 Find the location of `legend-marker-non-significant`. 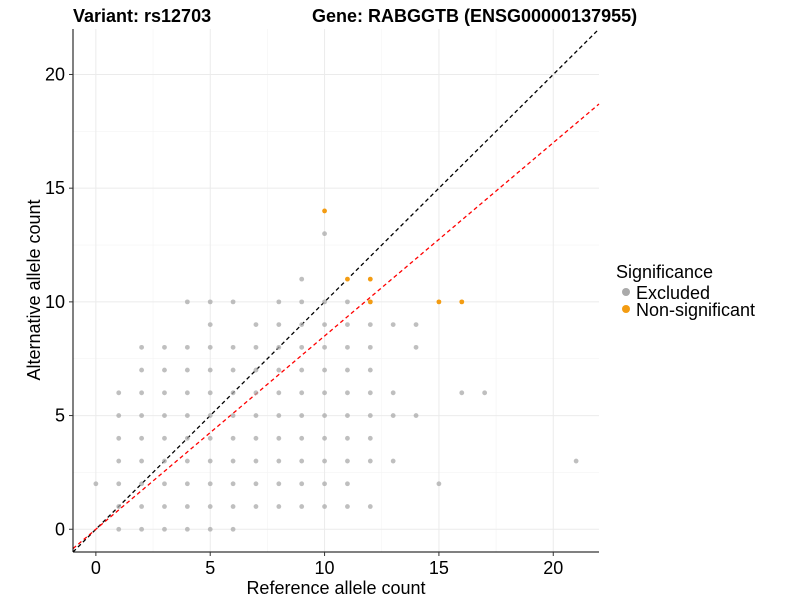

legend-marker-non-significant is located at coordinates (626, 309).